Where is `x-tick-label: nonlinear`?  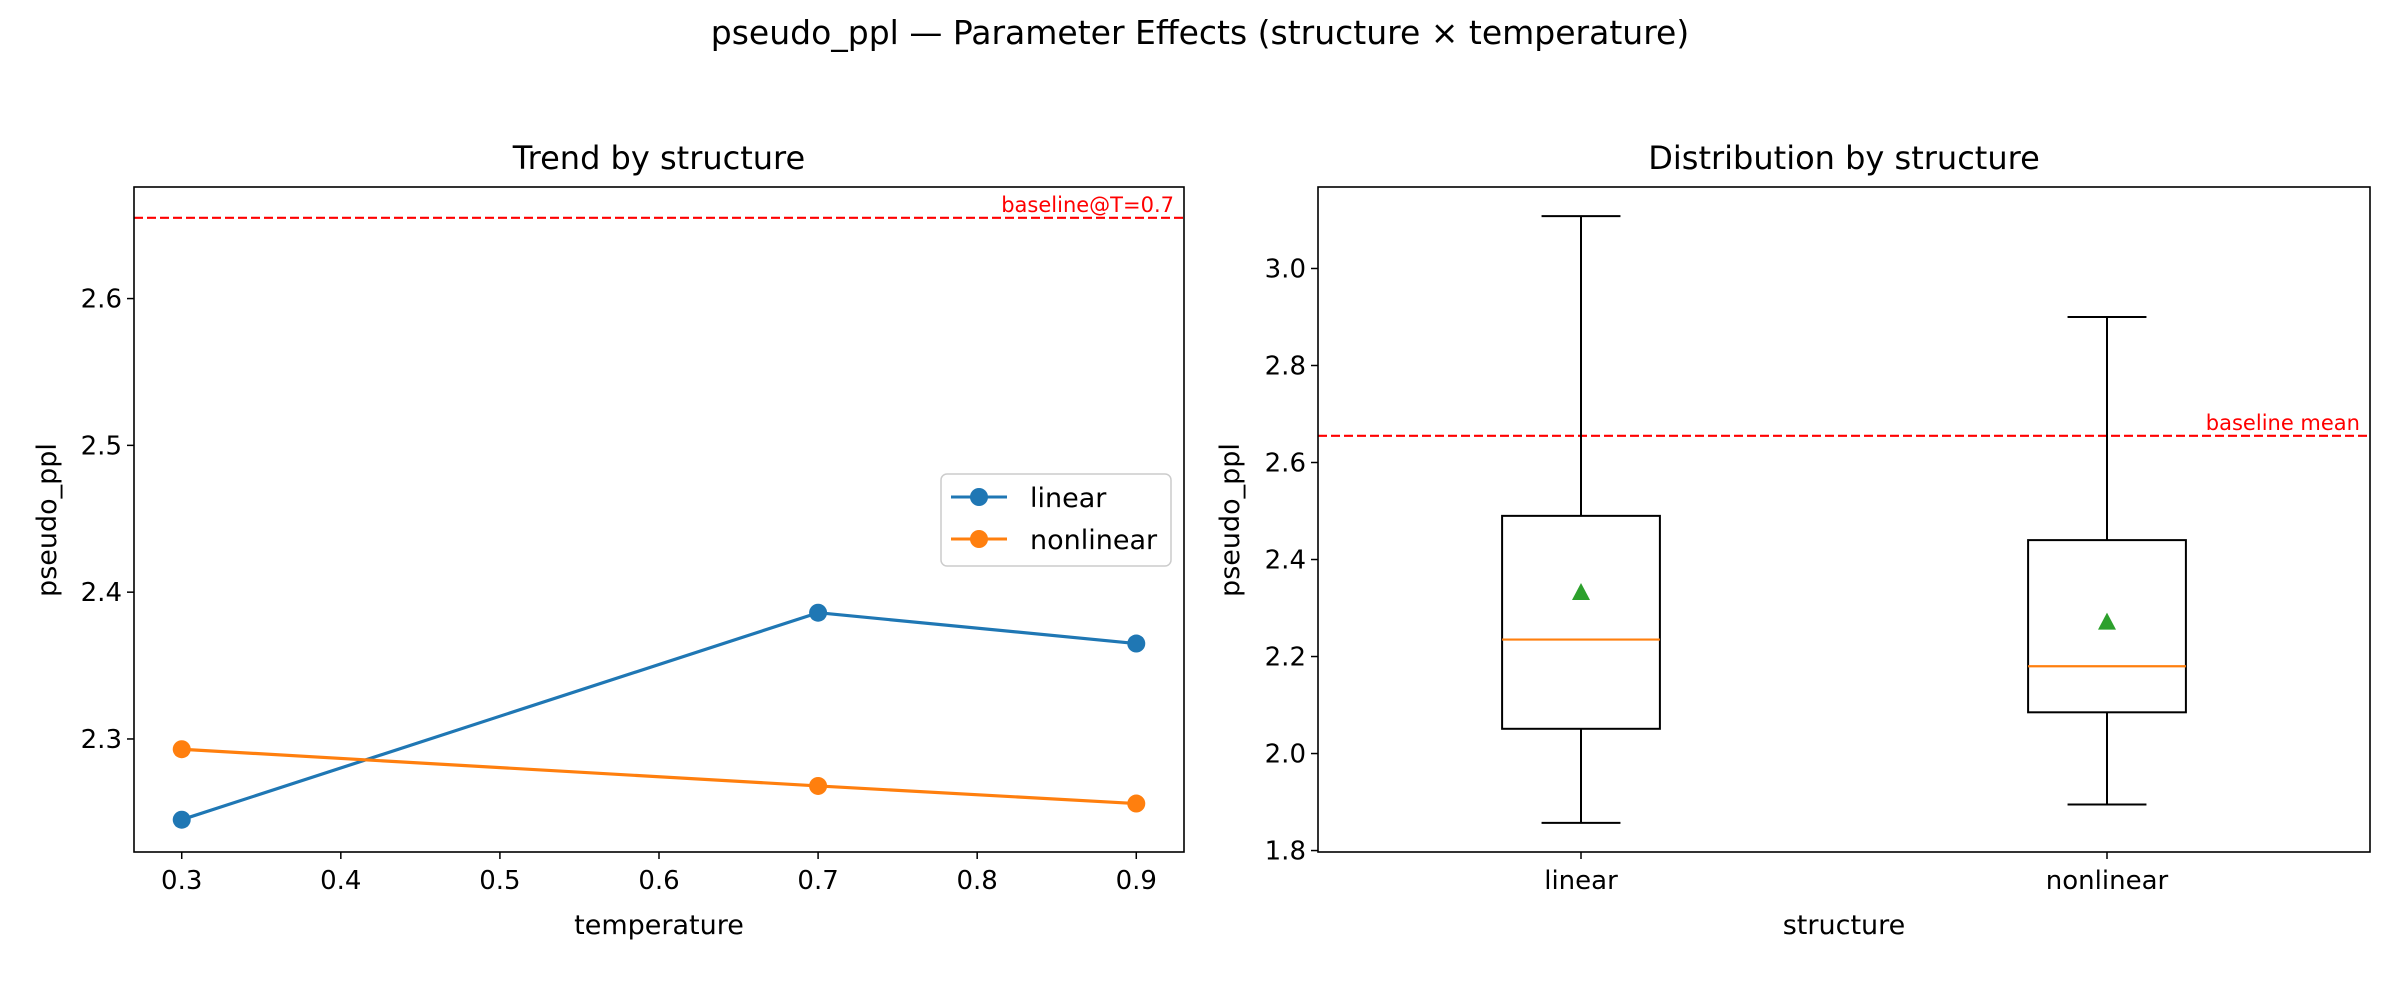 x-tick-label: nonlinear is located at coordinates (2107, 881).